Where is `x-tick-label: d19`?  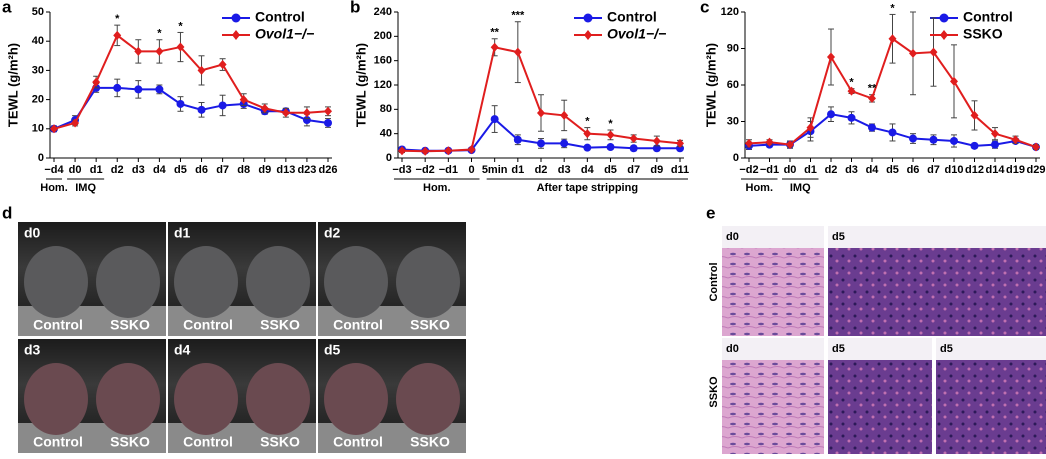
x-tick-label: d19 is located at coordinates (1015, 170).